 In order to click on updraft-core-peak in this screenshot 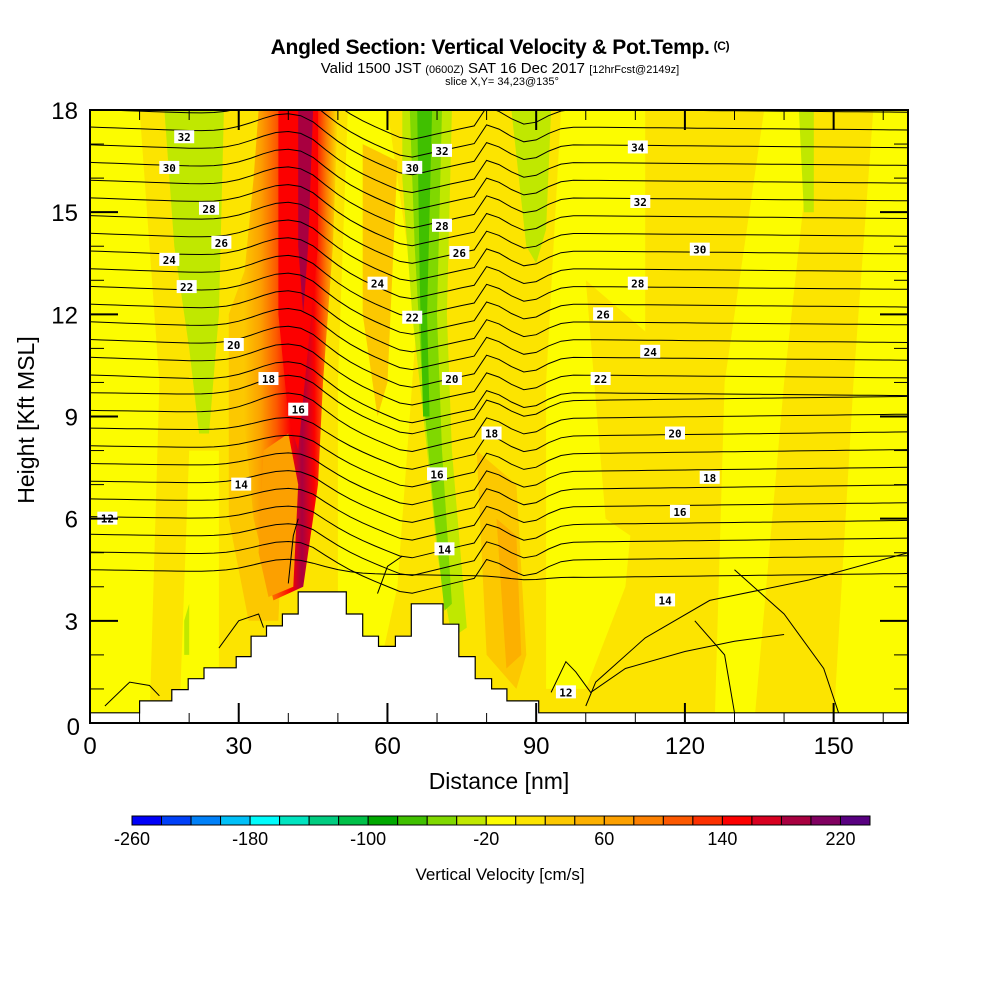, I will do `click(306, 212)`.